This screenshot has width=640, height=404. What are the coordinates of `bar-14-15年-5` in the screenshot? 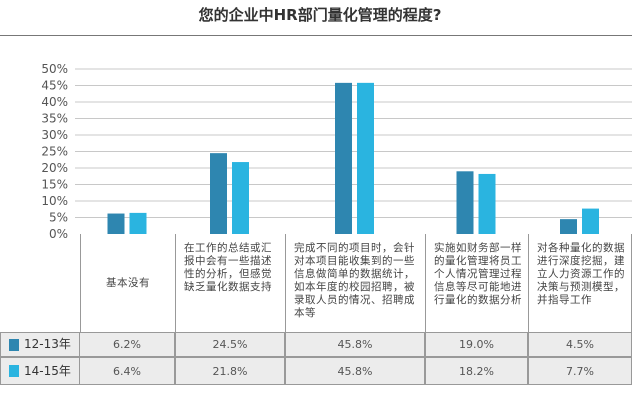 It's located at (590, 221).